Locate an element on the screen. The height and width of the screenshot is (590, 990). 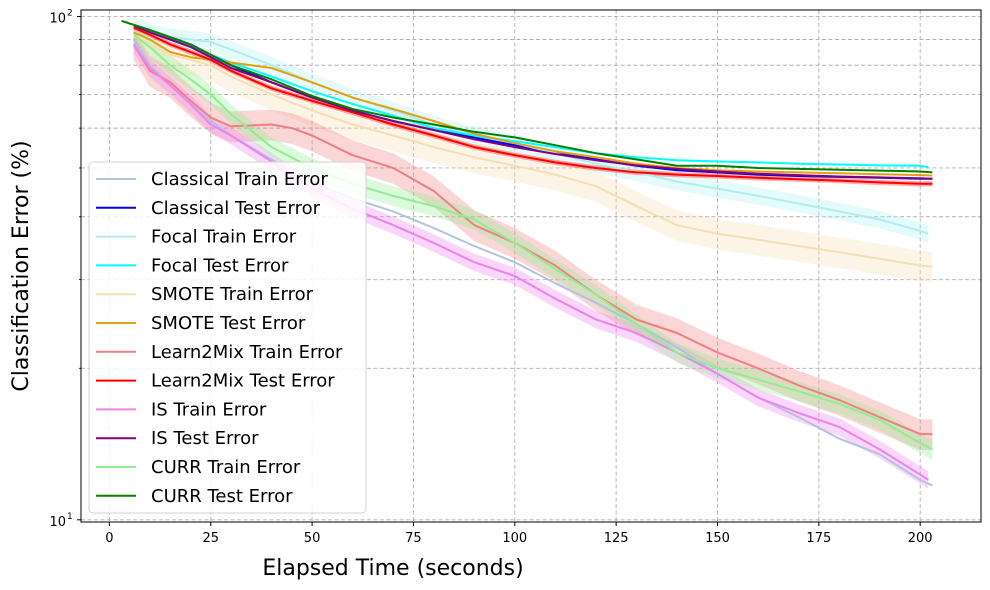
legend-label: SMOTE Test Error is located at coordinates (228, 323).